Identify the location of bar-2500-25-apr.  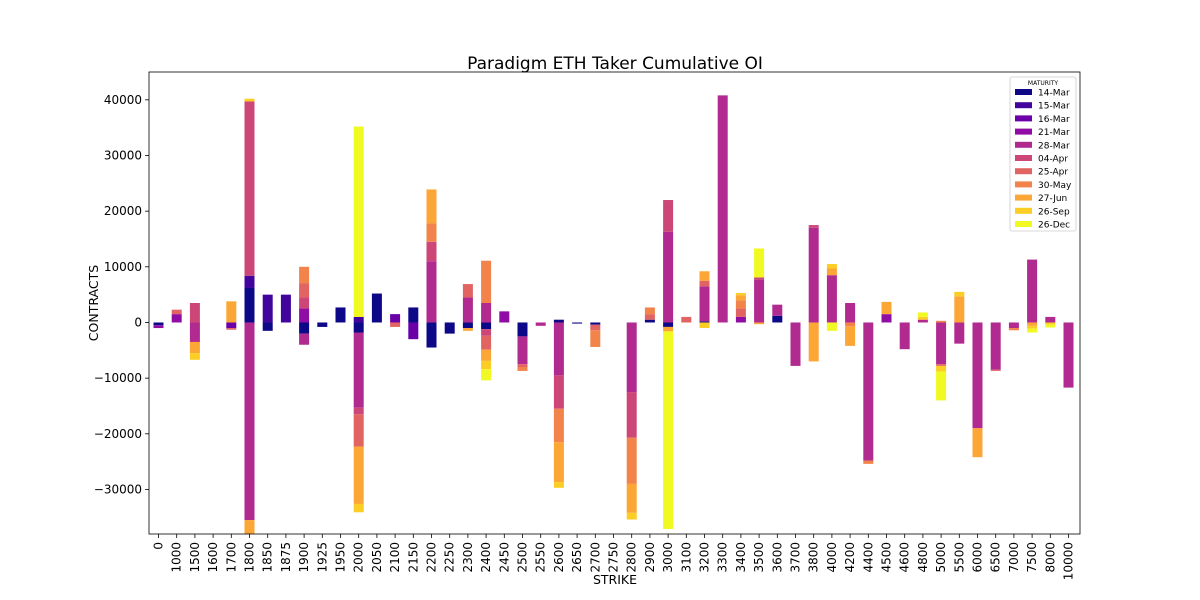
(522, 366).